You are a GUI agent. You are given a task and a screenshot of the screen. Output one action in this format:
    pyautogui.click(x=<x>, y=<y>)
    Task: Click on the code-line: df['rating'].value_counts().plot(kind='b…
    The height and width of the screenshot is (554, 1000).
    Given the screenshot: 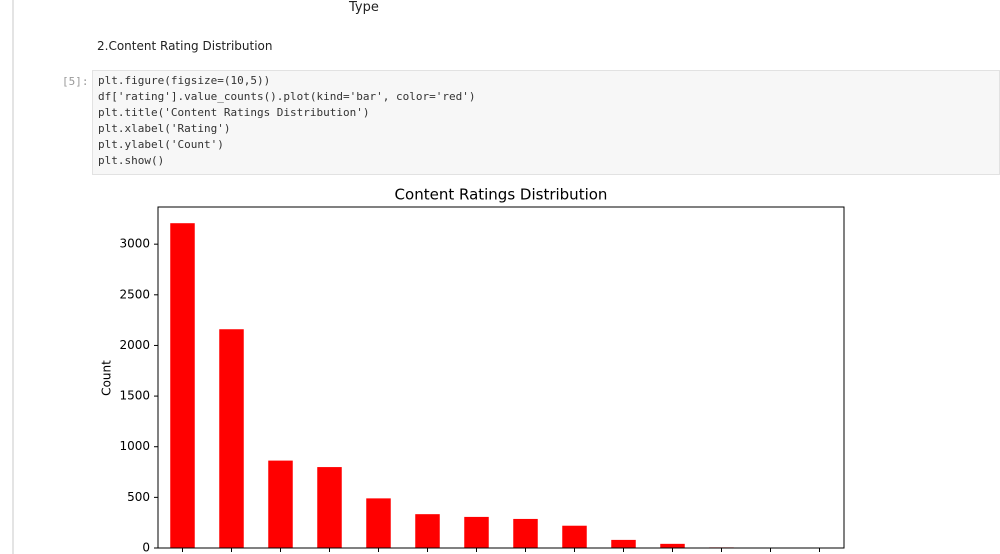 What is the action you would take?
    pyautogui.click(x=287, y=96)
    